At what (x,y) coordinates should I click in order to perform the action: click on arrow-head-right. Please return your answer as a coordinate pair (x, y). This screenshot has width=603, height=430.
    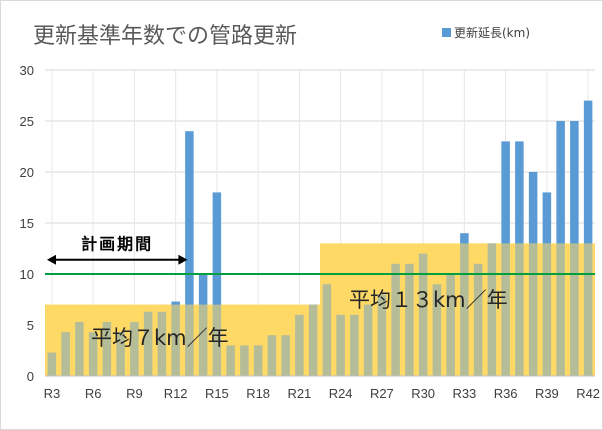
    Looking at the image, I should click on (183, 259).